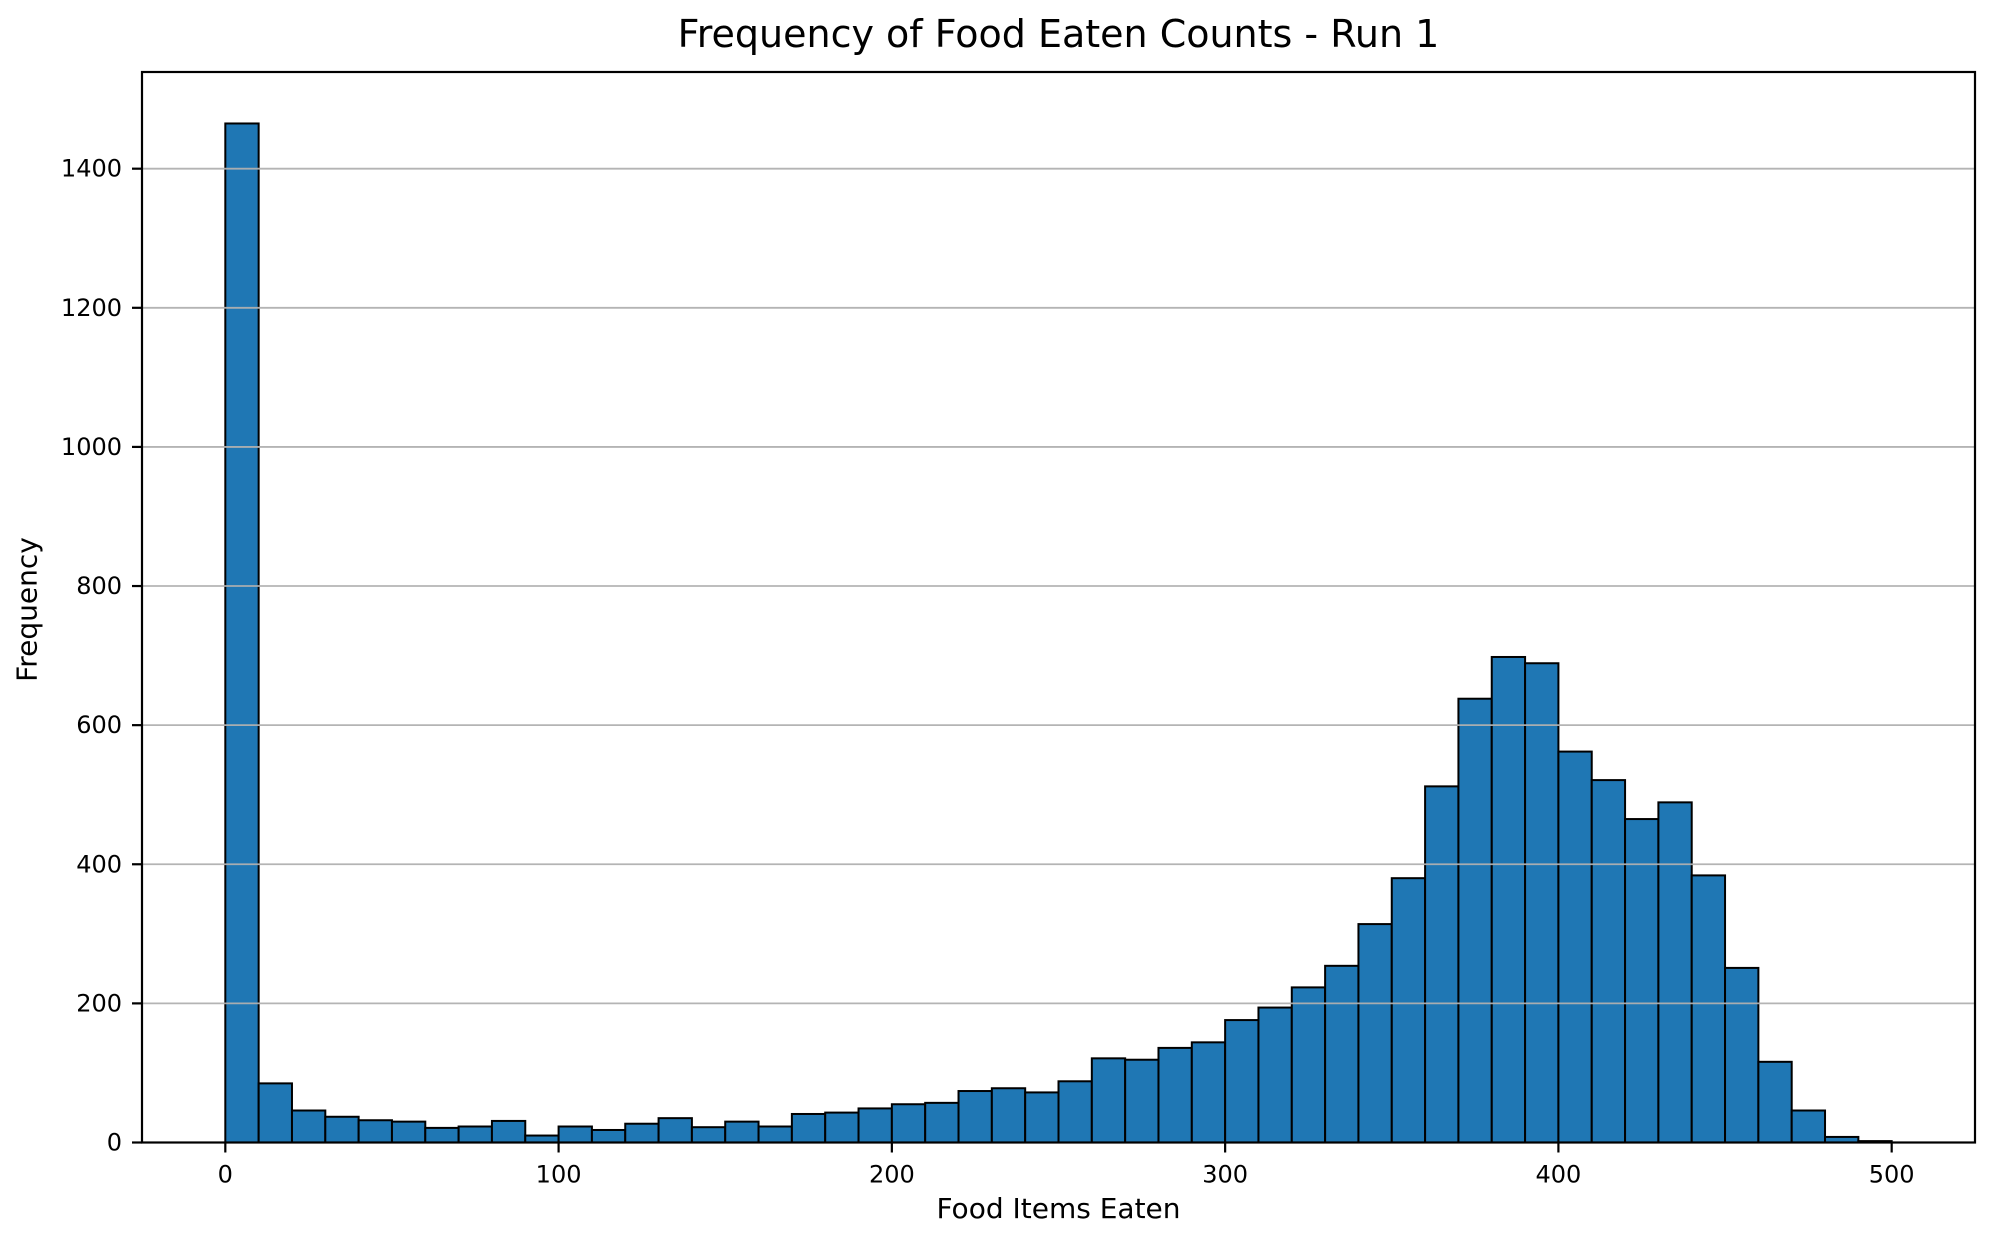  I want to click on y-tick-label: 400, so click(99, 864).